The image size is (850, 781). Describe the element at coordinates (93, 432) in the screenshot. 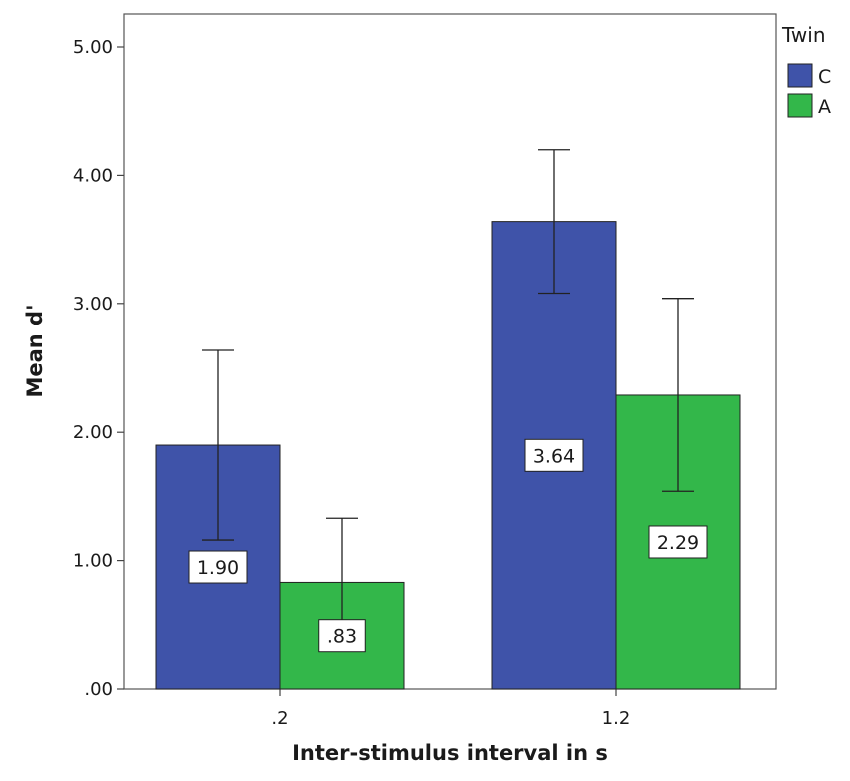

I see `y-tick-label: 2.00` at that location.